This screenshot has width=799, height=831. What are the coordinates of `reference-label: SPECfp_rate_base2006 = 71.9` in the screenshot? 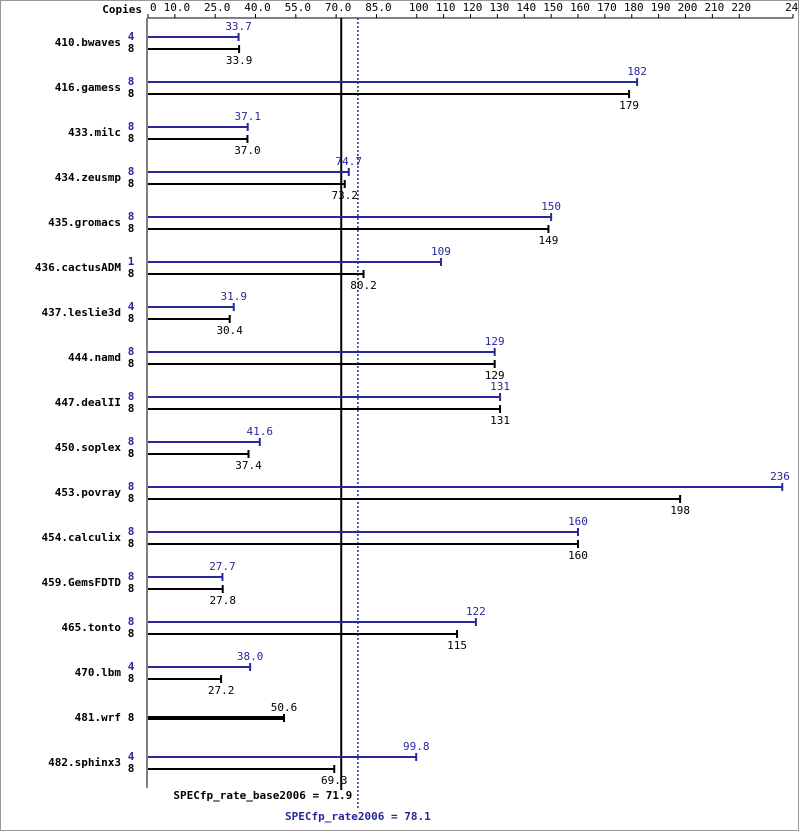 It's located at (262, 795).